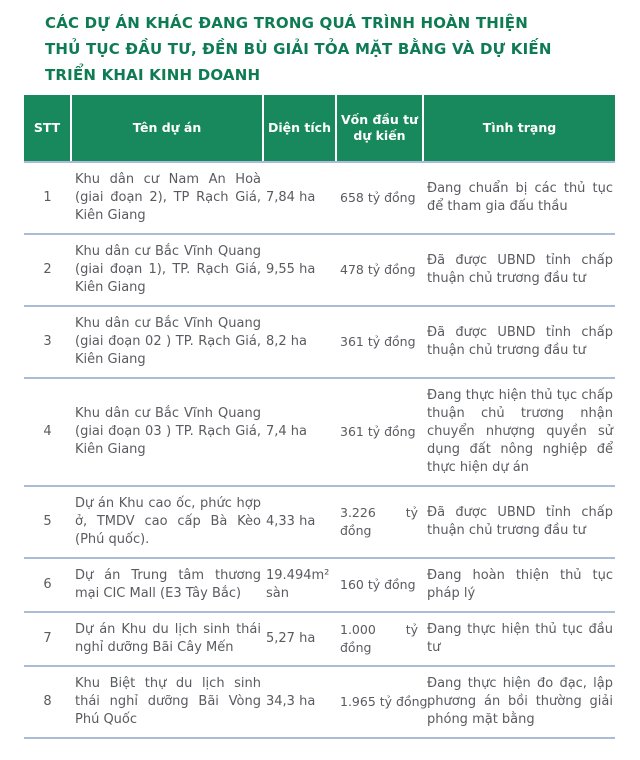 The width and height of the screenshot is (640, 760). What do you see at coordinates (299, 432) in the screenshot?
I see `cell-area: 7,4 ha` at bounding box center [299, 432].